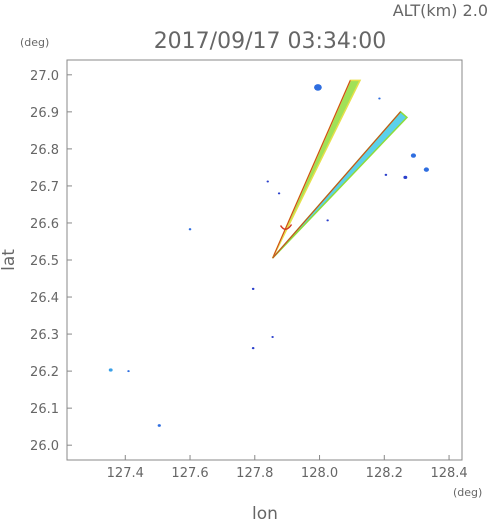  Describe the element at coordinates (44, 446) in the screenshot. I see `y-tick-label: 26.0` at that location.